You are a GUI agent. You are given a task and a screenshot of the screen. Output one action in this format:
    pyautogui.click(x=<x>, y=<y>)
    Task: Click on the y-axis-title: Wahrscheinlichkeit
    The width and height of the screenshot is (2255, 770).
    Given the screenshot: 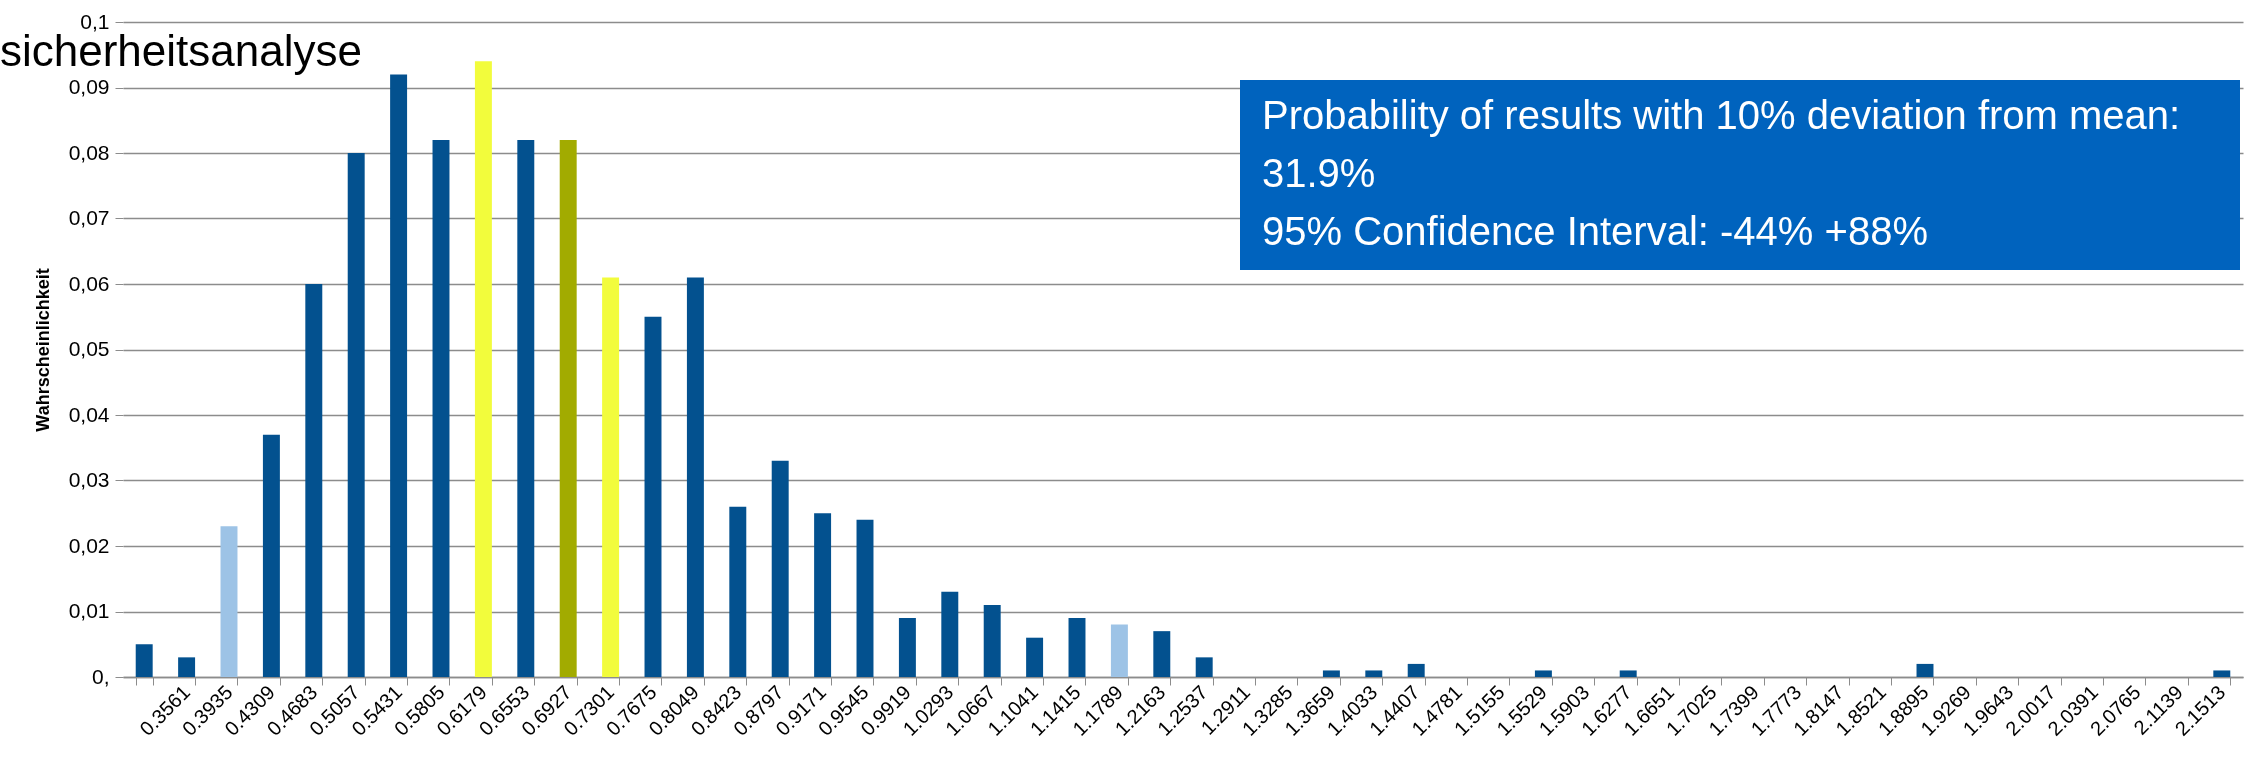 What is the action you would take?
    pyautogui.click(x=42, y=350)
    